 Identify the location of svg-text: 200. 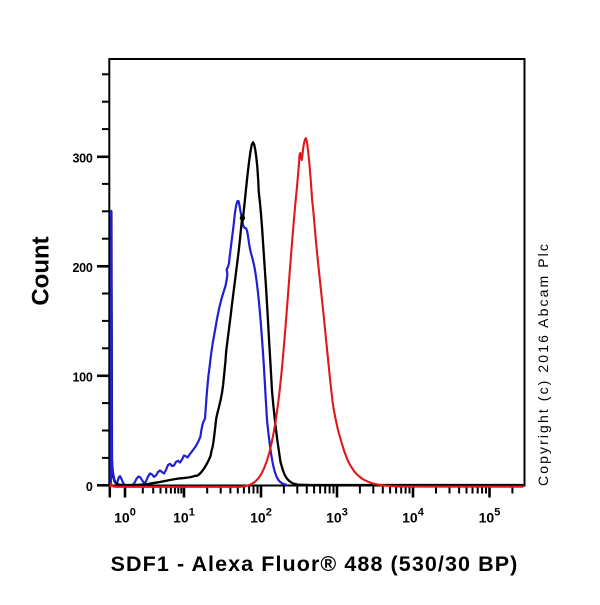
(83, 268).